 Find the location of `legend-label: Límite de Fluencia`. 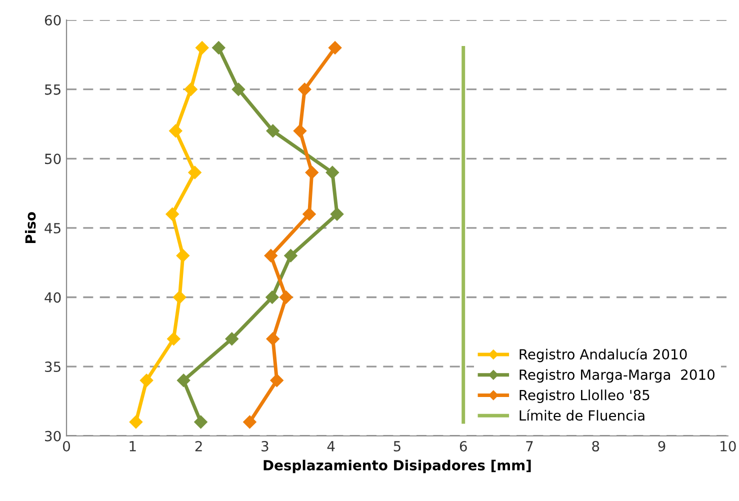

legend-label: Límite de Fluencia is located at coordinates (582, 415).